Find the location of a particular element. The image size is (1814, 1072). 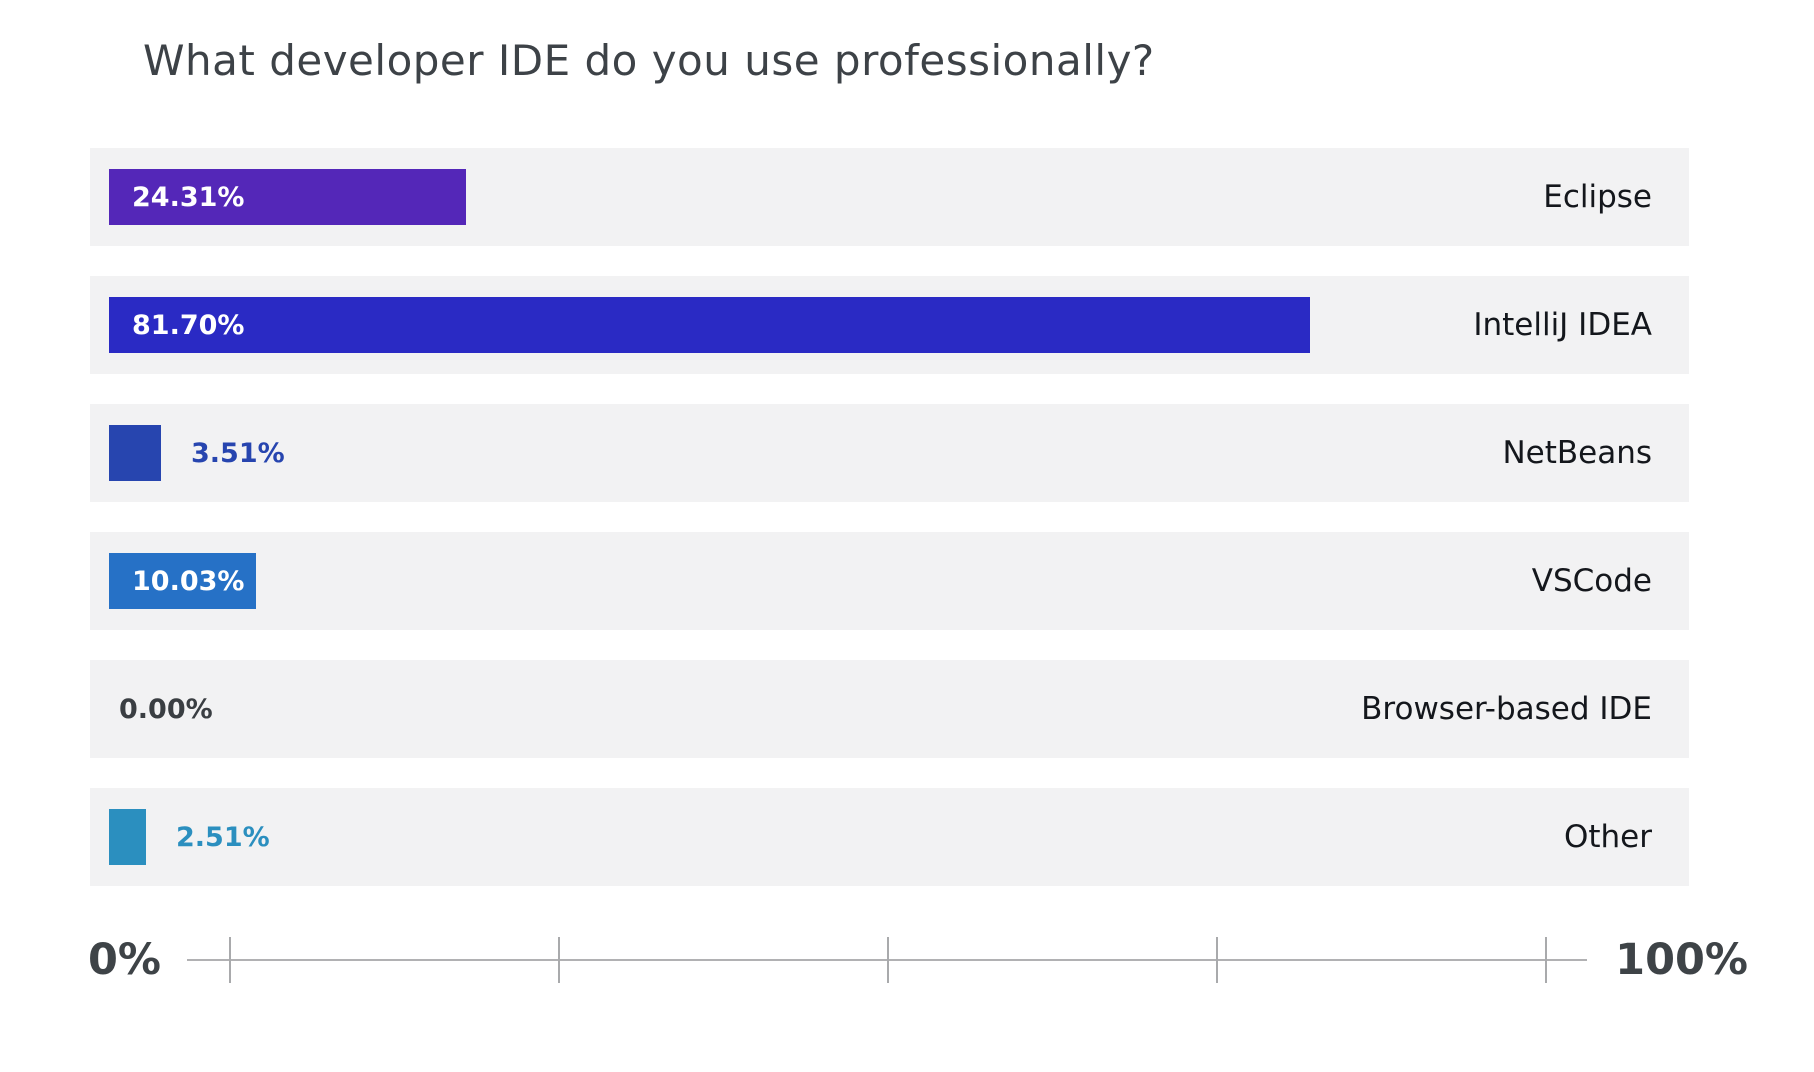

x-axis: 0% 100% is located at coordinates (918, 960).